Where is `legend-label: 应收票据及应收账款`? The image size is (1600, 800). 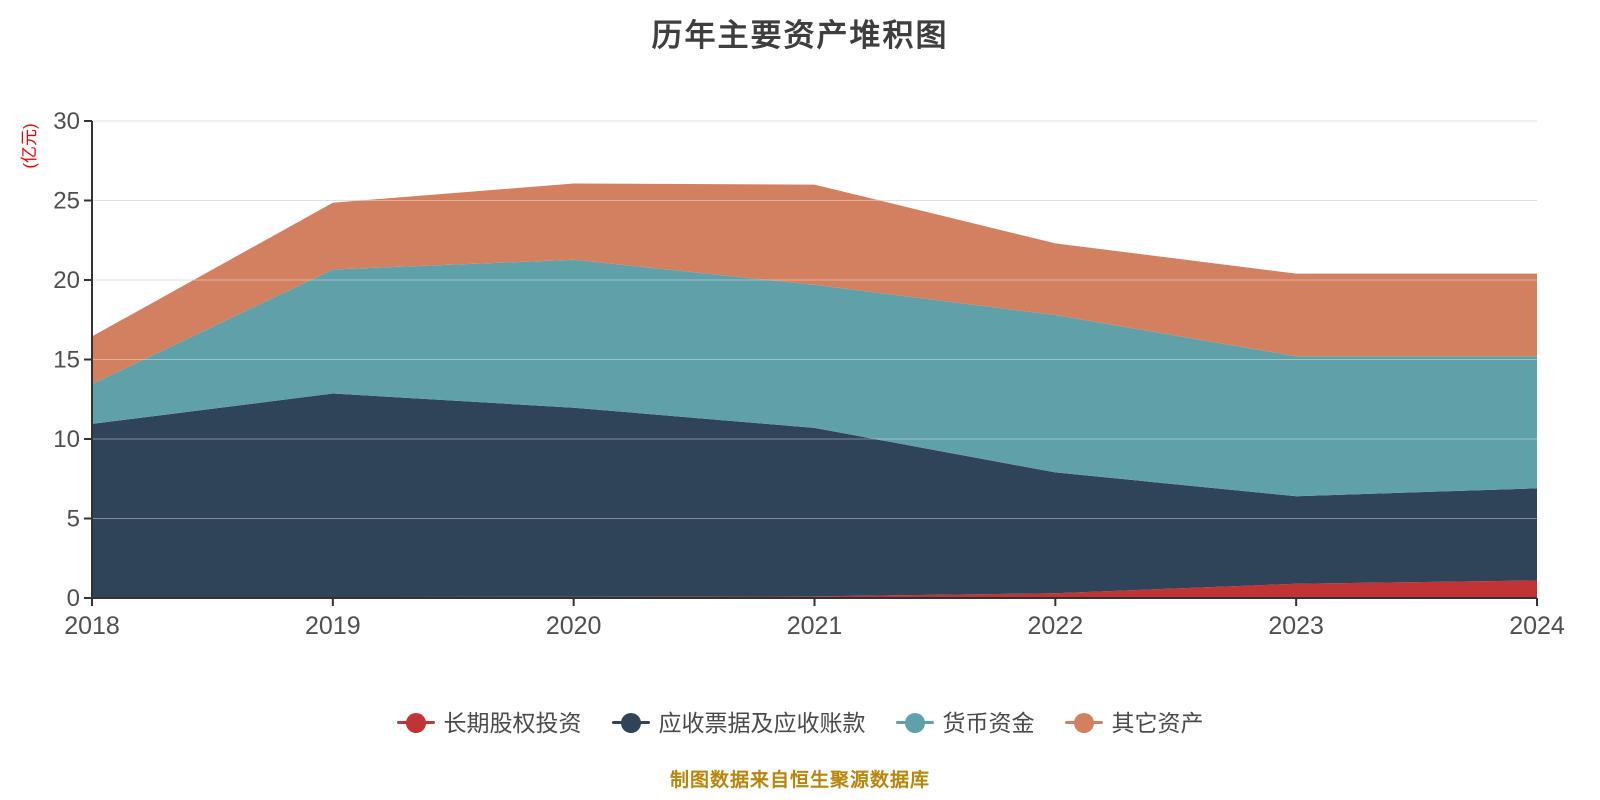
legend-label: 应收票据及应收账款 is located at coordinates (762, 723).